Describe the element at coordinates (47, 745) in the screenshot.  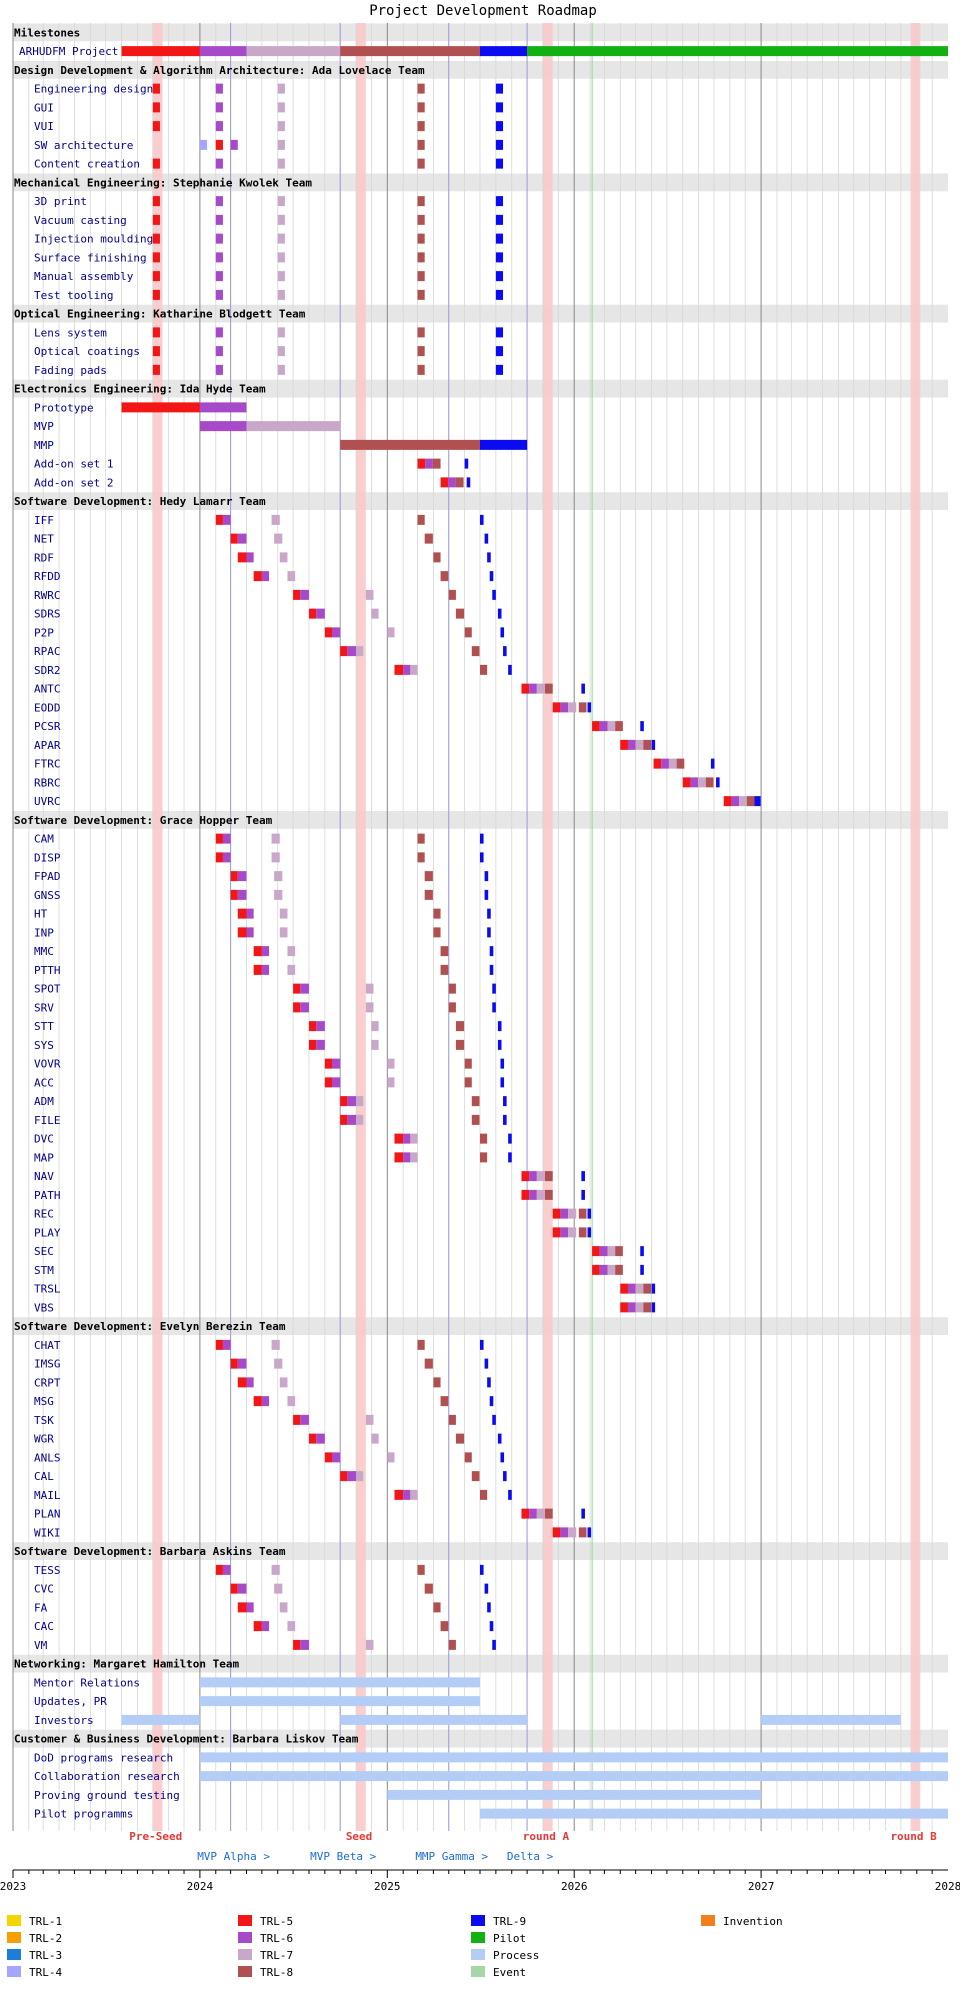
I see `task-label: APAR` at that location.